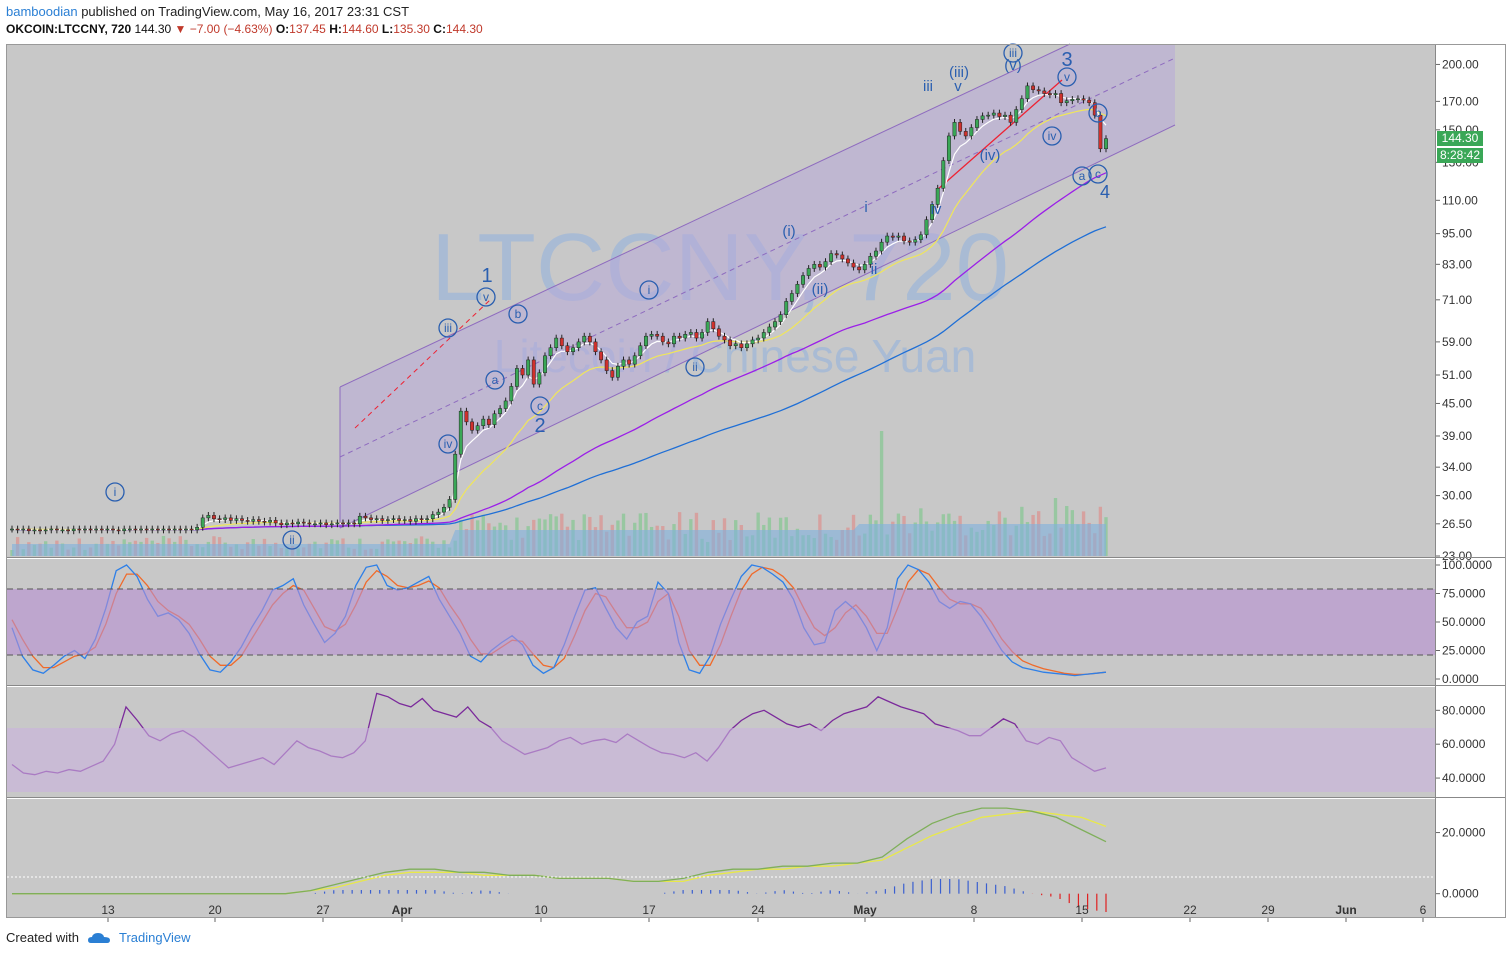 The image size is (1506, 956). Describe the element at coordinates (1190, 910) in the screenshot. I see `time-tick-label: 22` at that location.